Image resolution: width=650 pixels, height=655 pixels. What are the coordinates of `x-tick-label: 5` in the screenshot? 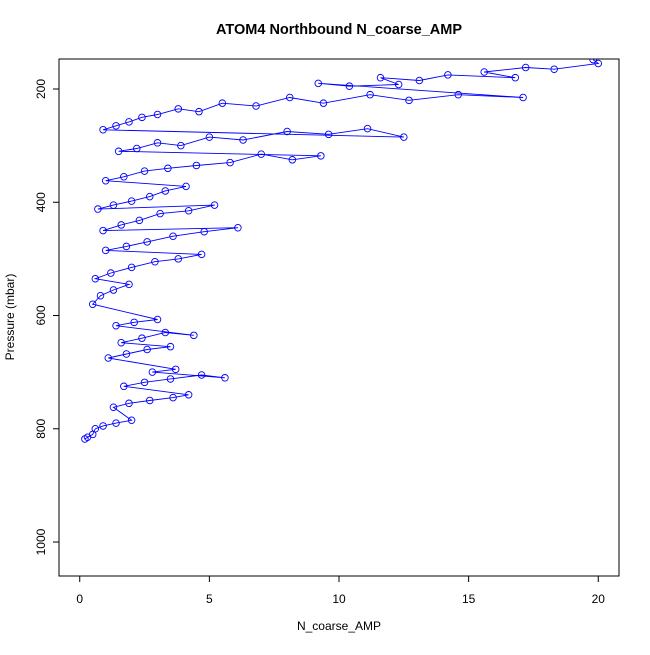 It's located at (209, 599).